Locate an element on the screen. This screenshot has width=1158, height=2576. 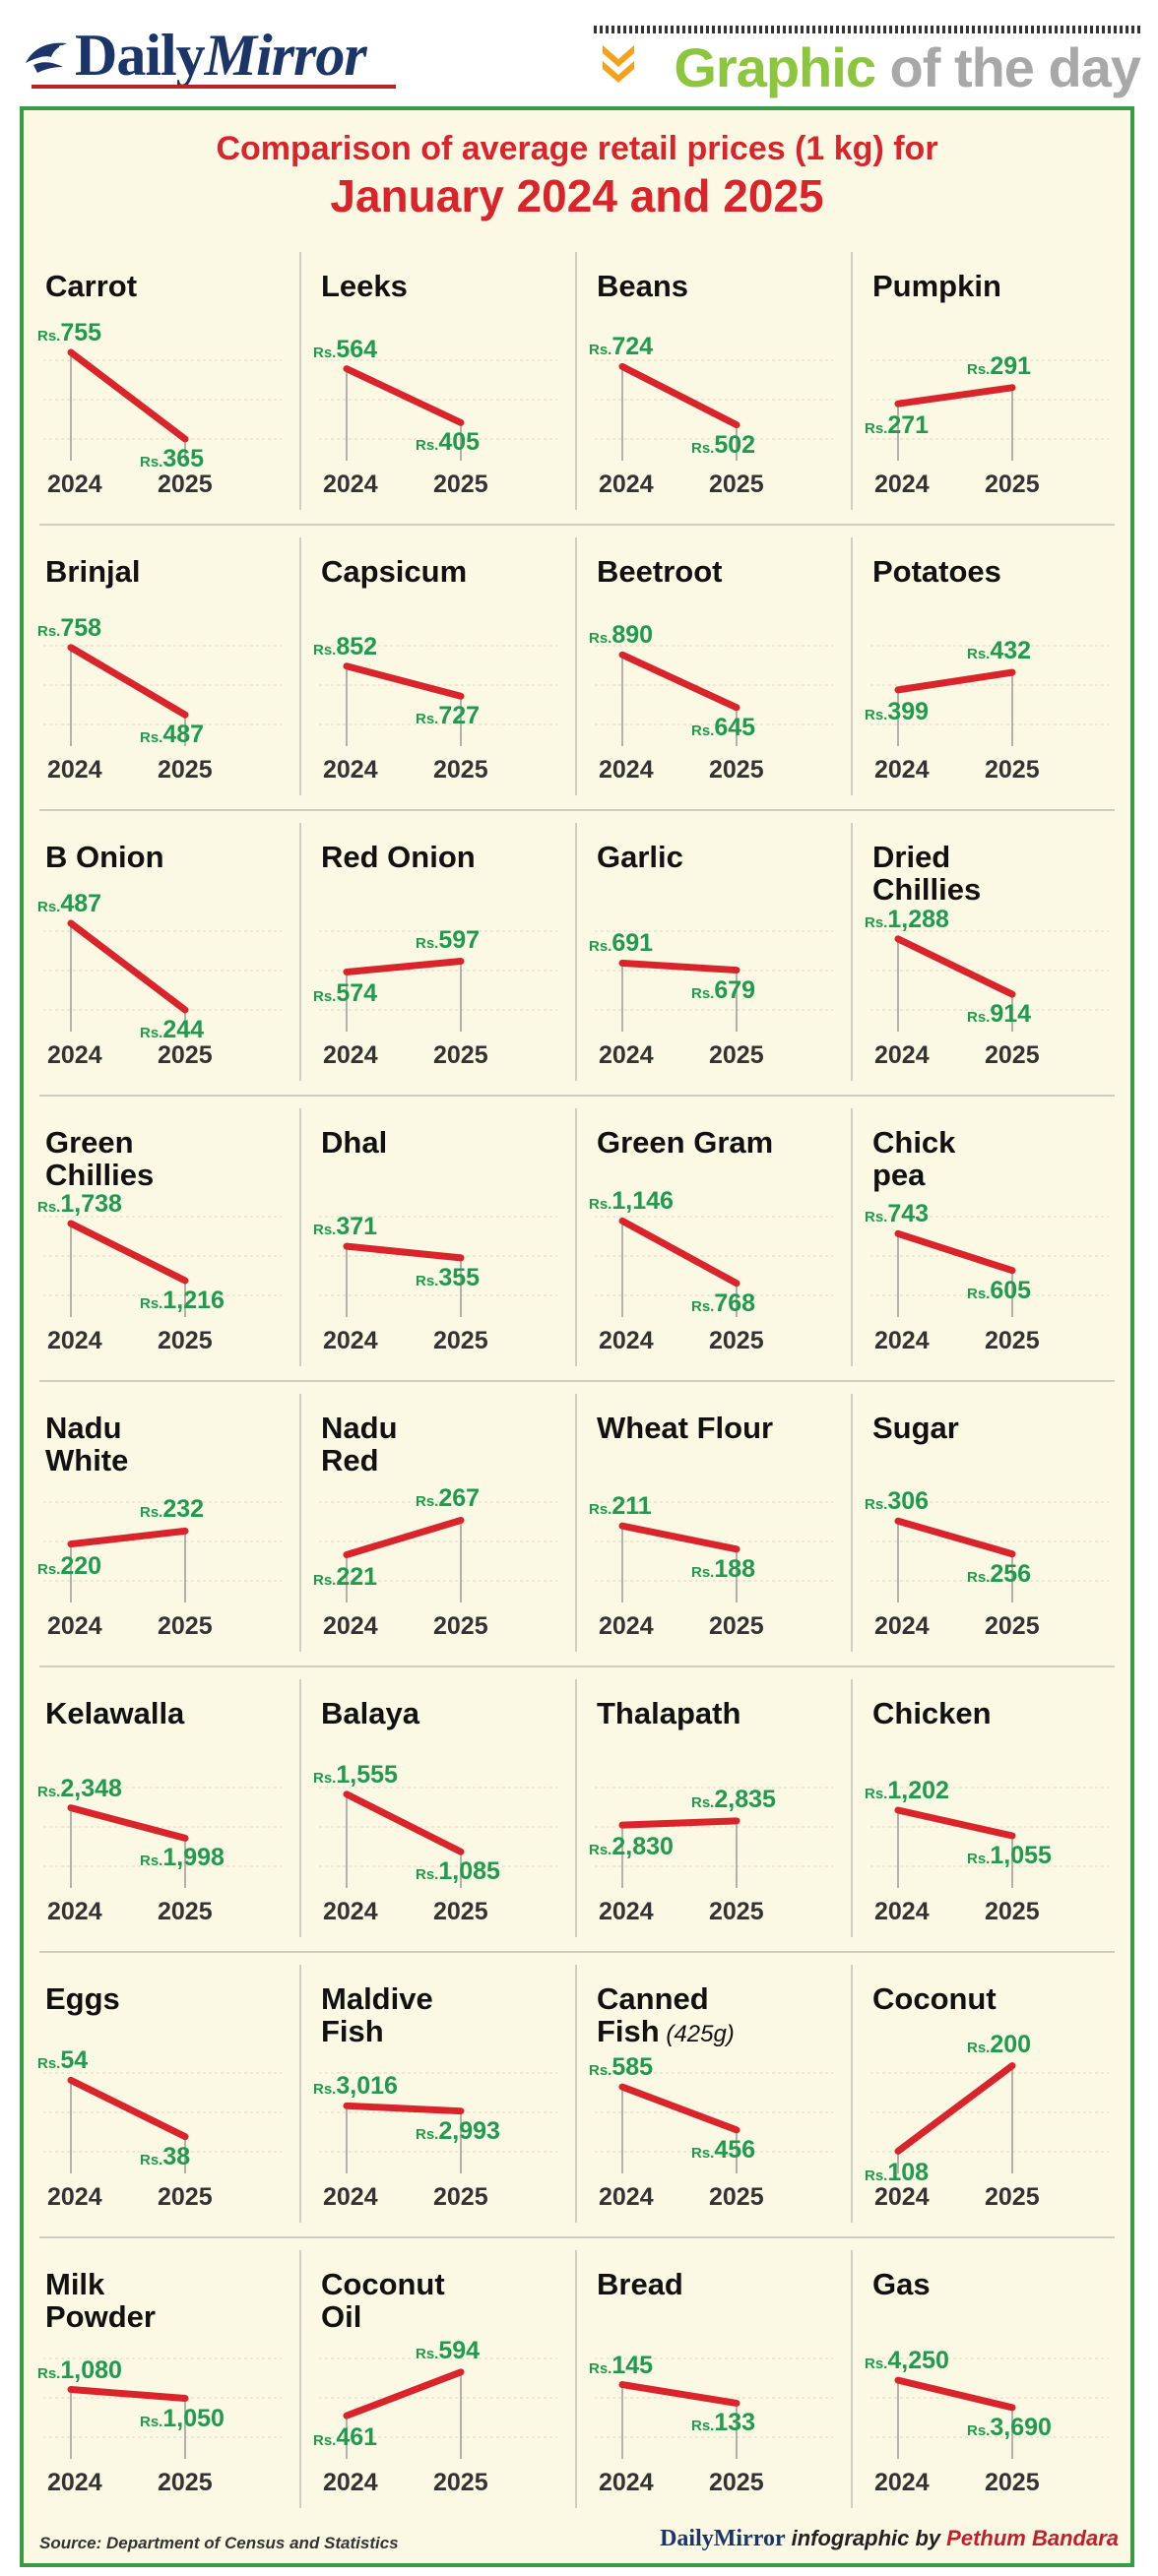
item-name-text: Wheat Flour is located at coordinates (685, 1428).